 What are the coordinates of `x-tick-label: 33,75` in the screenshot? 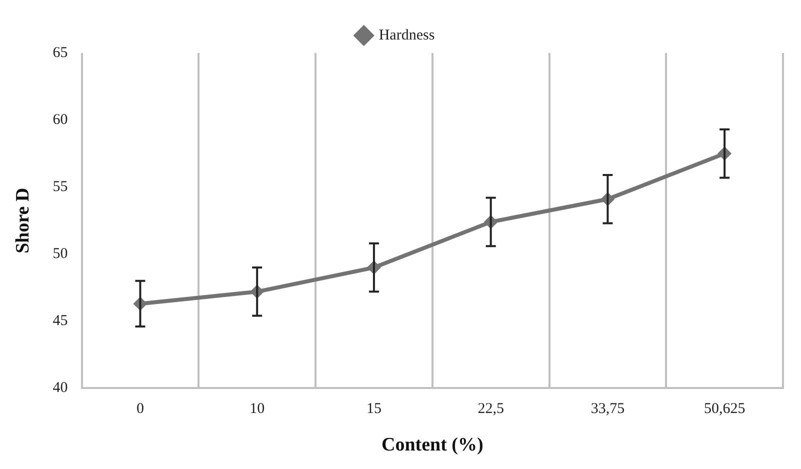 It's located at (607, 409).